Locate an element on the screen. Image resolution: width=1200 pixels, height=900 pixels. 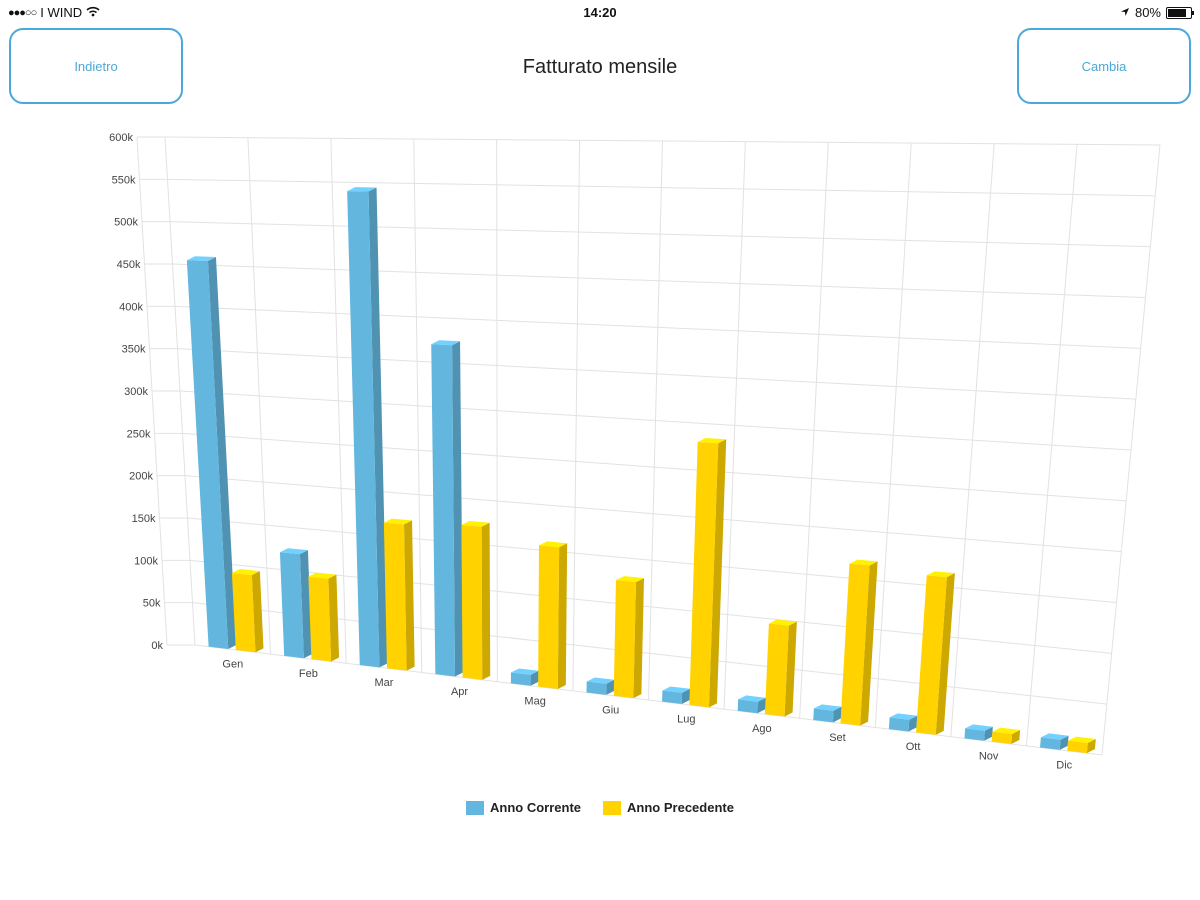
y-tick-label: 600k is located at coordinates (121, 138).